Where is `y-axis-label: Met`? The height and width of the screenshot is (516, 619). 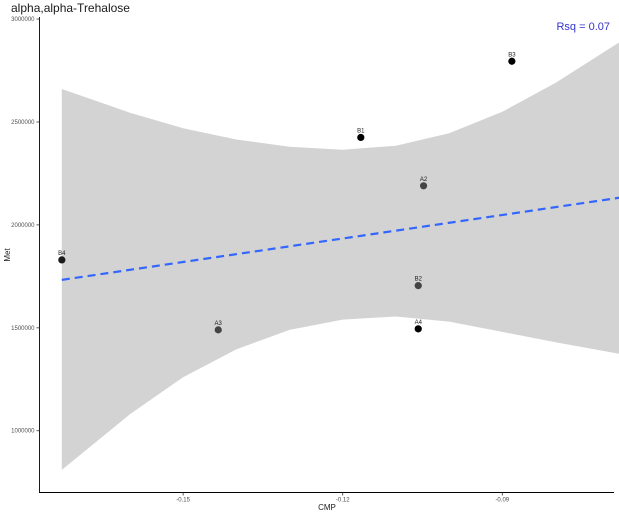
y-axis-label: Met is located at coordinates (7, 255).